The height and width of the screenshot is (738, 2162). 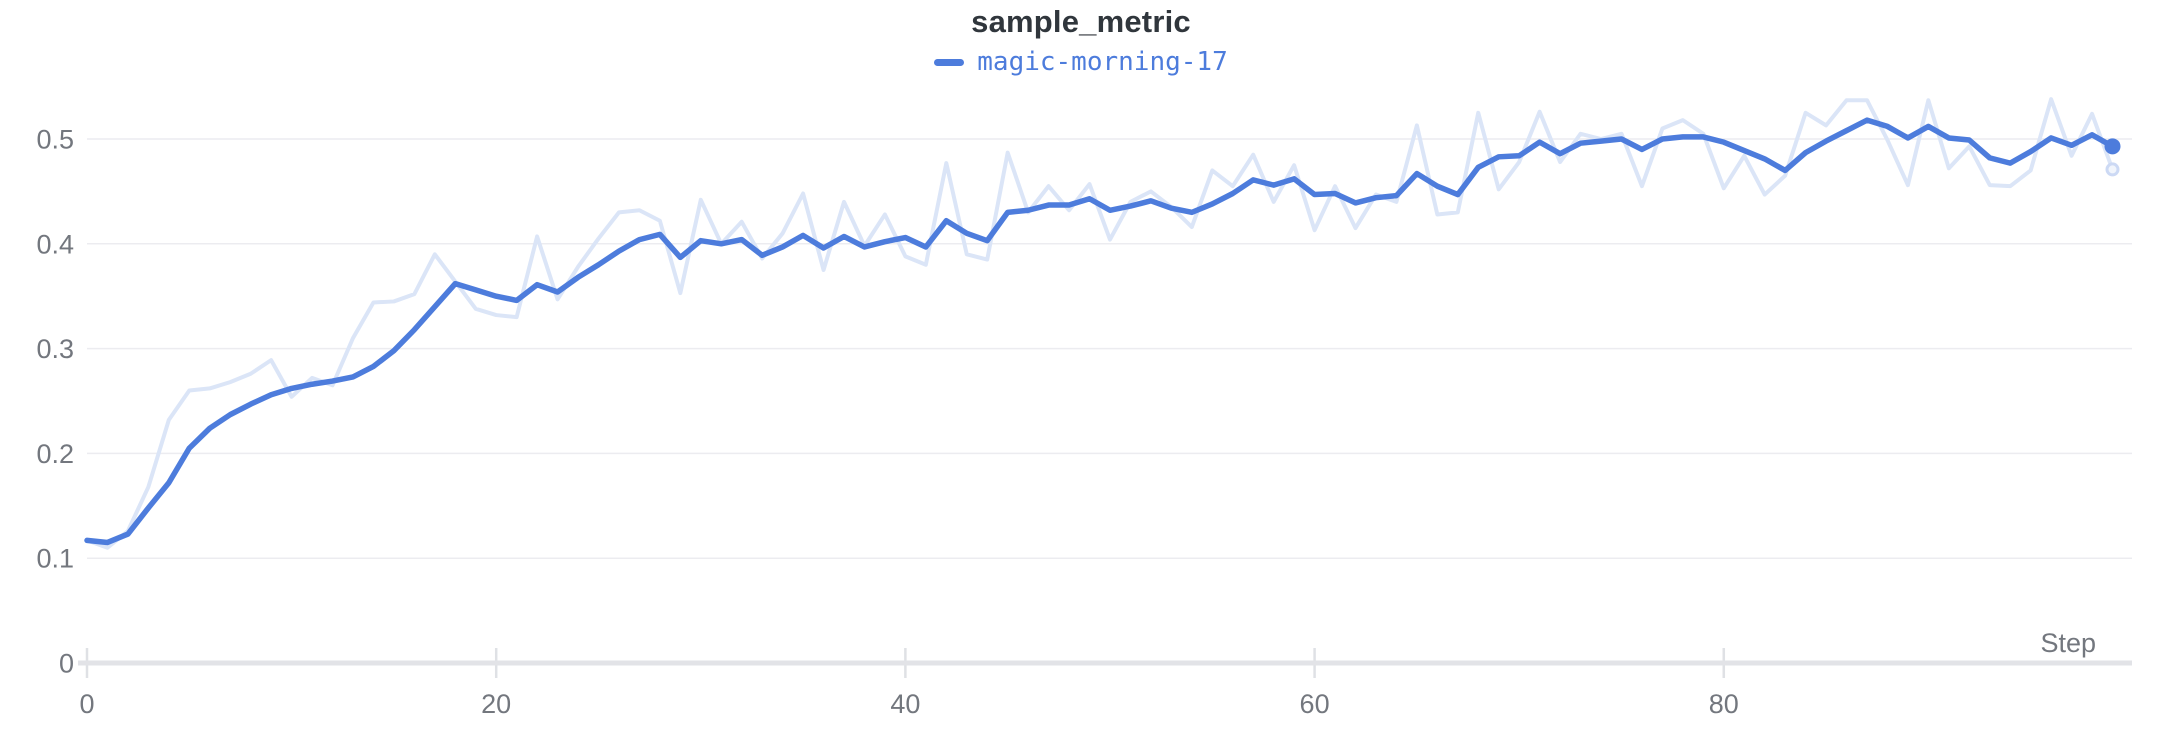 What do you see at coordinates (949, 62) in the screenshot?
I see `legend-line-swatch` at bounding box center [949, 62].